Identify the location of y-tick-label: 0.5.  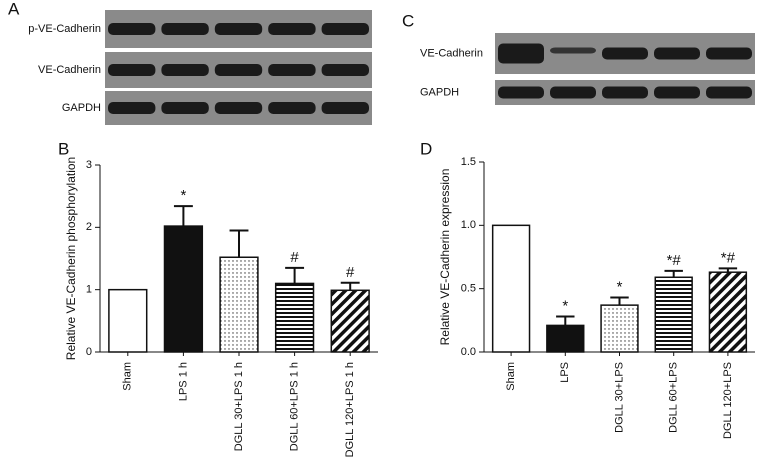
(468, 289).